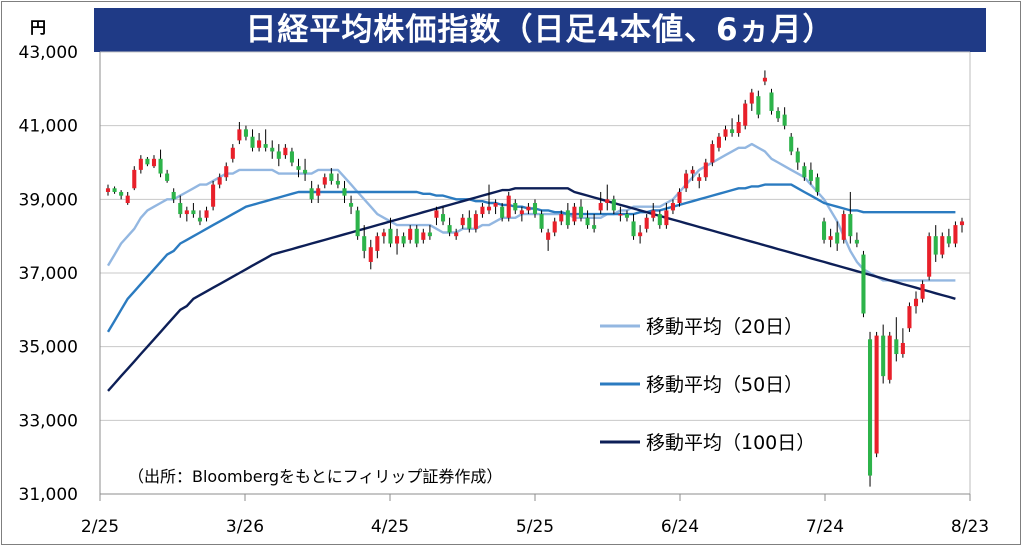 The height and width of the screenshot is (548, 1024). What do you see at coordinates (38, 27) in the screenshot?
I see `unit-label: 円` at bounding box center [38, 27].